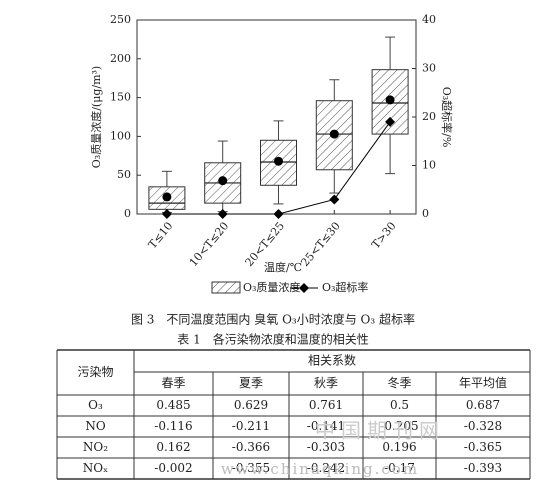  What do you see at coordinates (429, 68) in the screenshot?
I see `y2-tick-label: 30` at bounding box center [429, 68].